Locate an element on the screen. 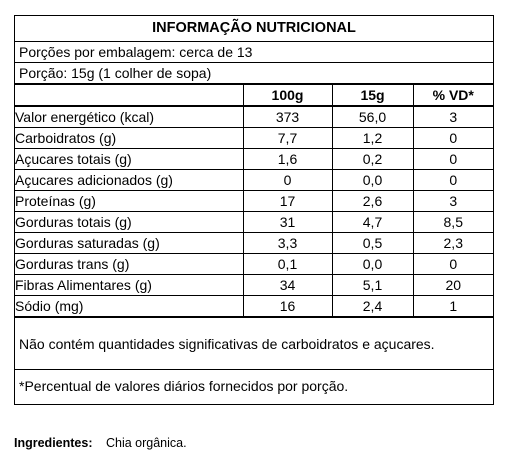  nutrient-name: Carboidratos (g) is located at coordinates (129, 138).